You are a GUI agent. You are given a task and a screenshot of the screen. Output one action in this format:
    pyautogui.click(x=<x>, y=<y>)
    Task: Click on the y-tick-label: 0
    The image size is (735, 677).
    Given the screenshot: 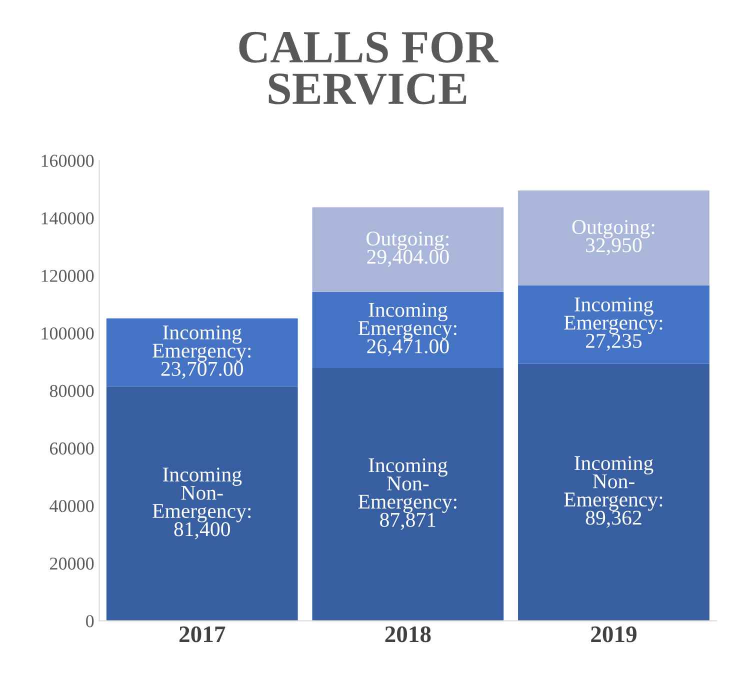 What is the action you would take?
    pyautogui.click(x=90, y=621)
    